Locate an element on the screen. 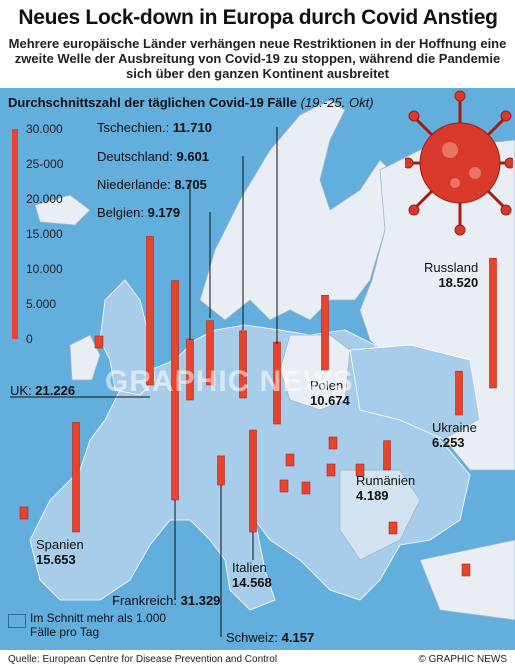 The image size is (515, 671). label-ukraine: Ukraine 6.253 is located at coordinates (454, 435).